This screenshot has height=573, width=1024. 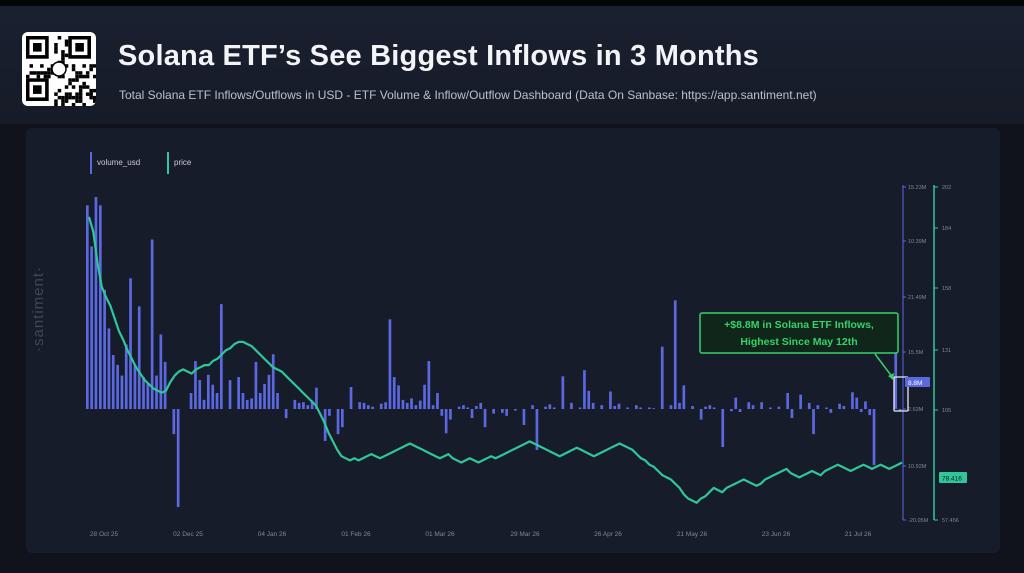 I want to click on volume-axis-label: 15.5M, so click(x=916, y=353).